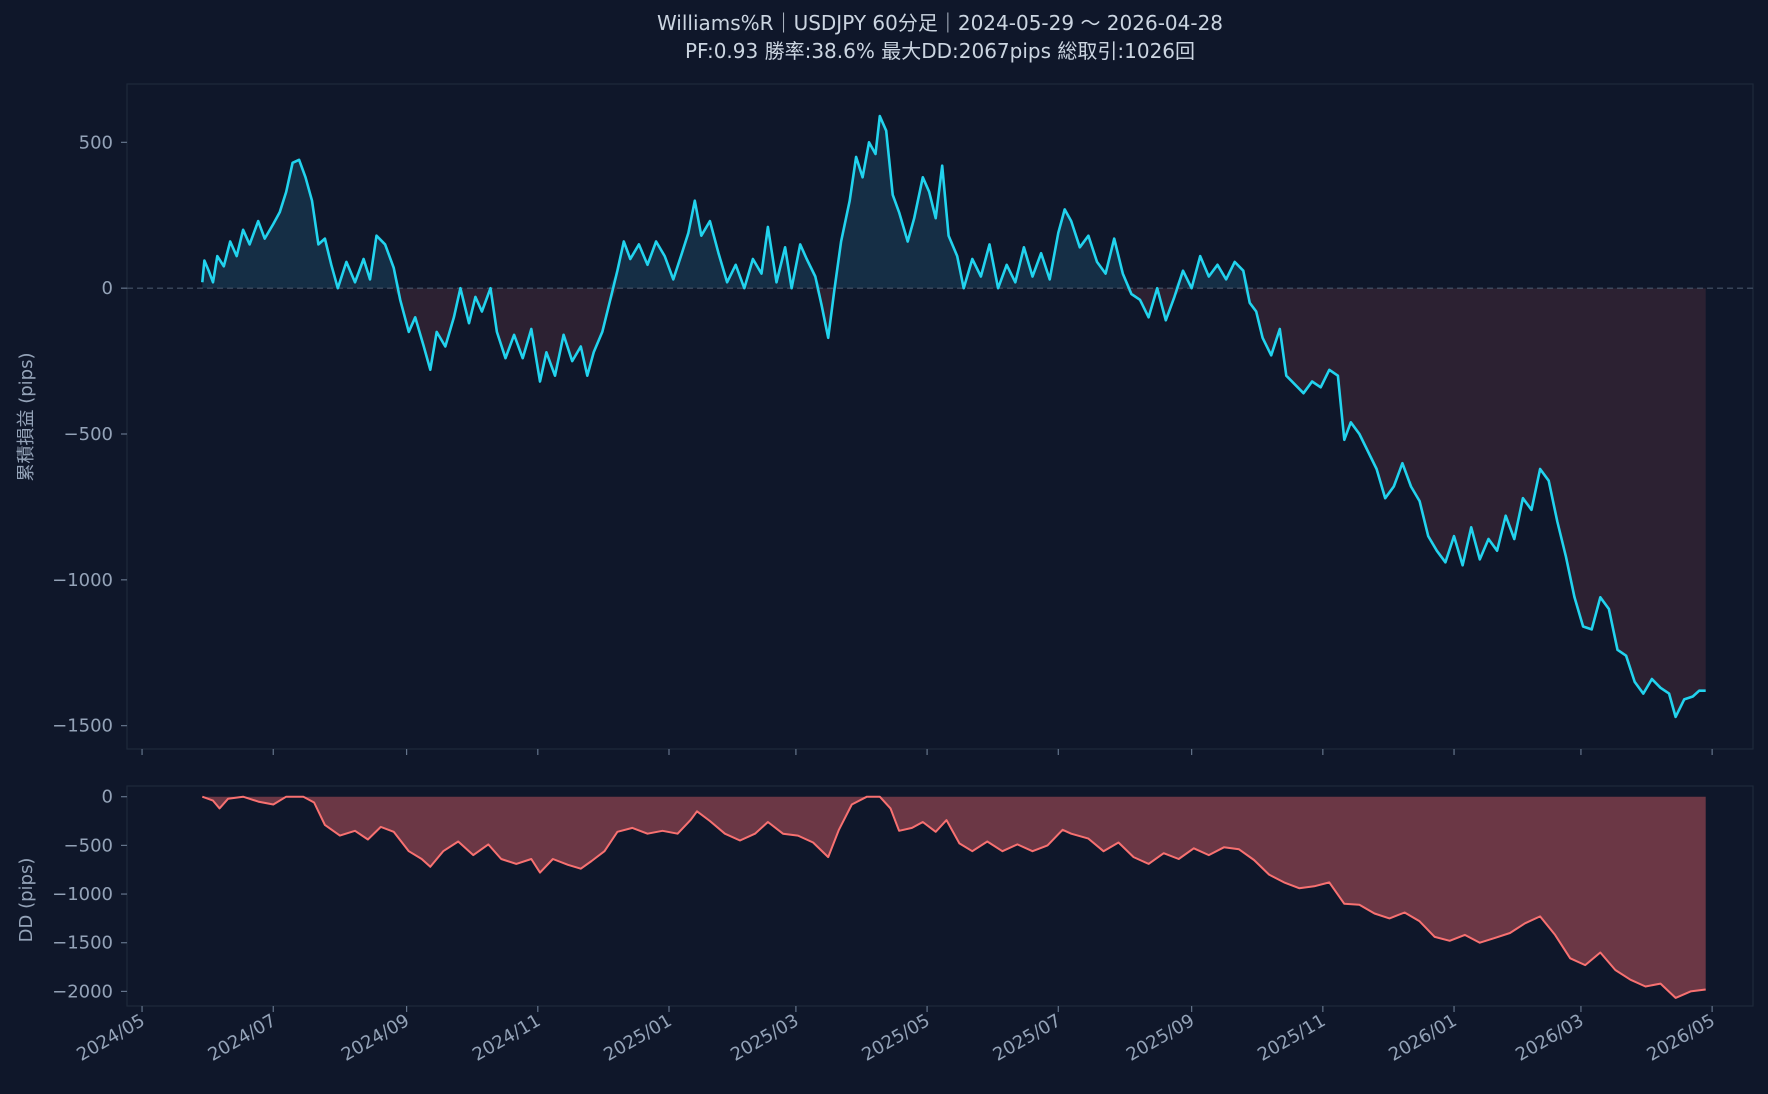 This screenshot has width=1768, height=1094. I want to click on dd-y-tick-label: −2000, so click(82, 991).